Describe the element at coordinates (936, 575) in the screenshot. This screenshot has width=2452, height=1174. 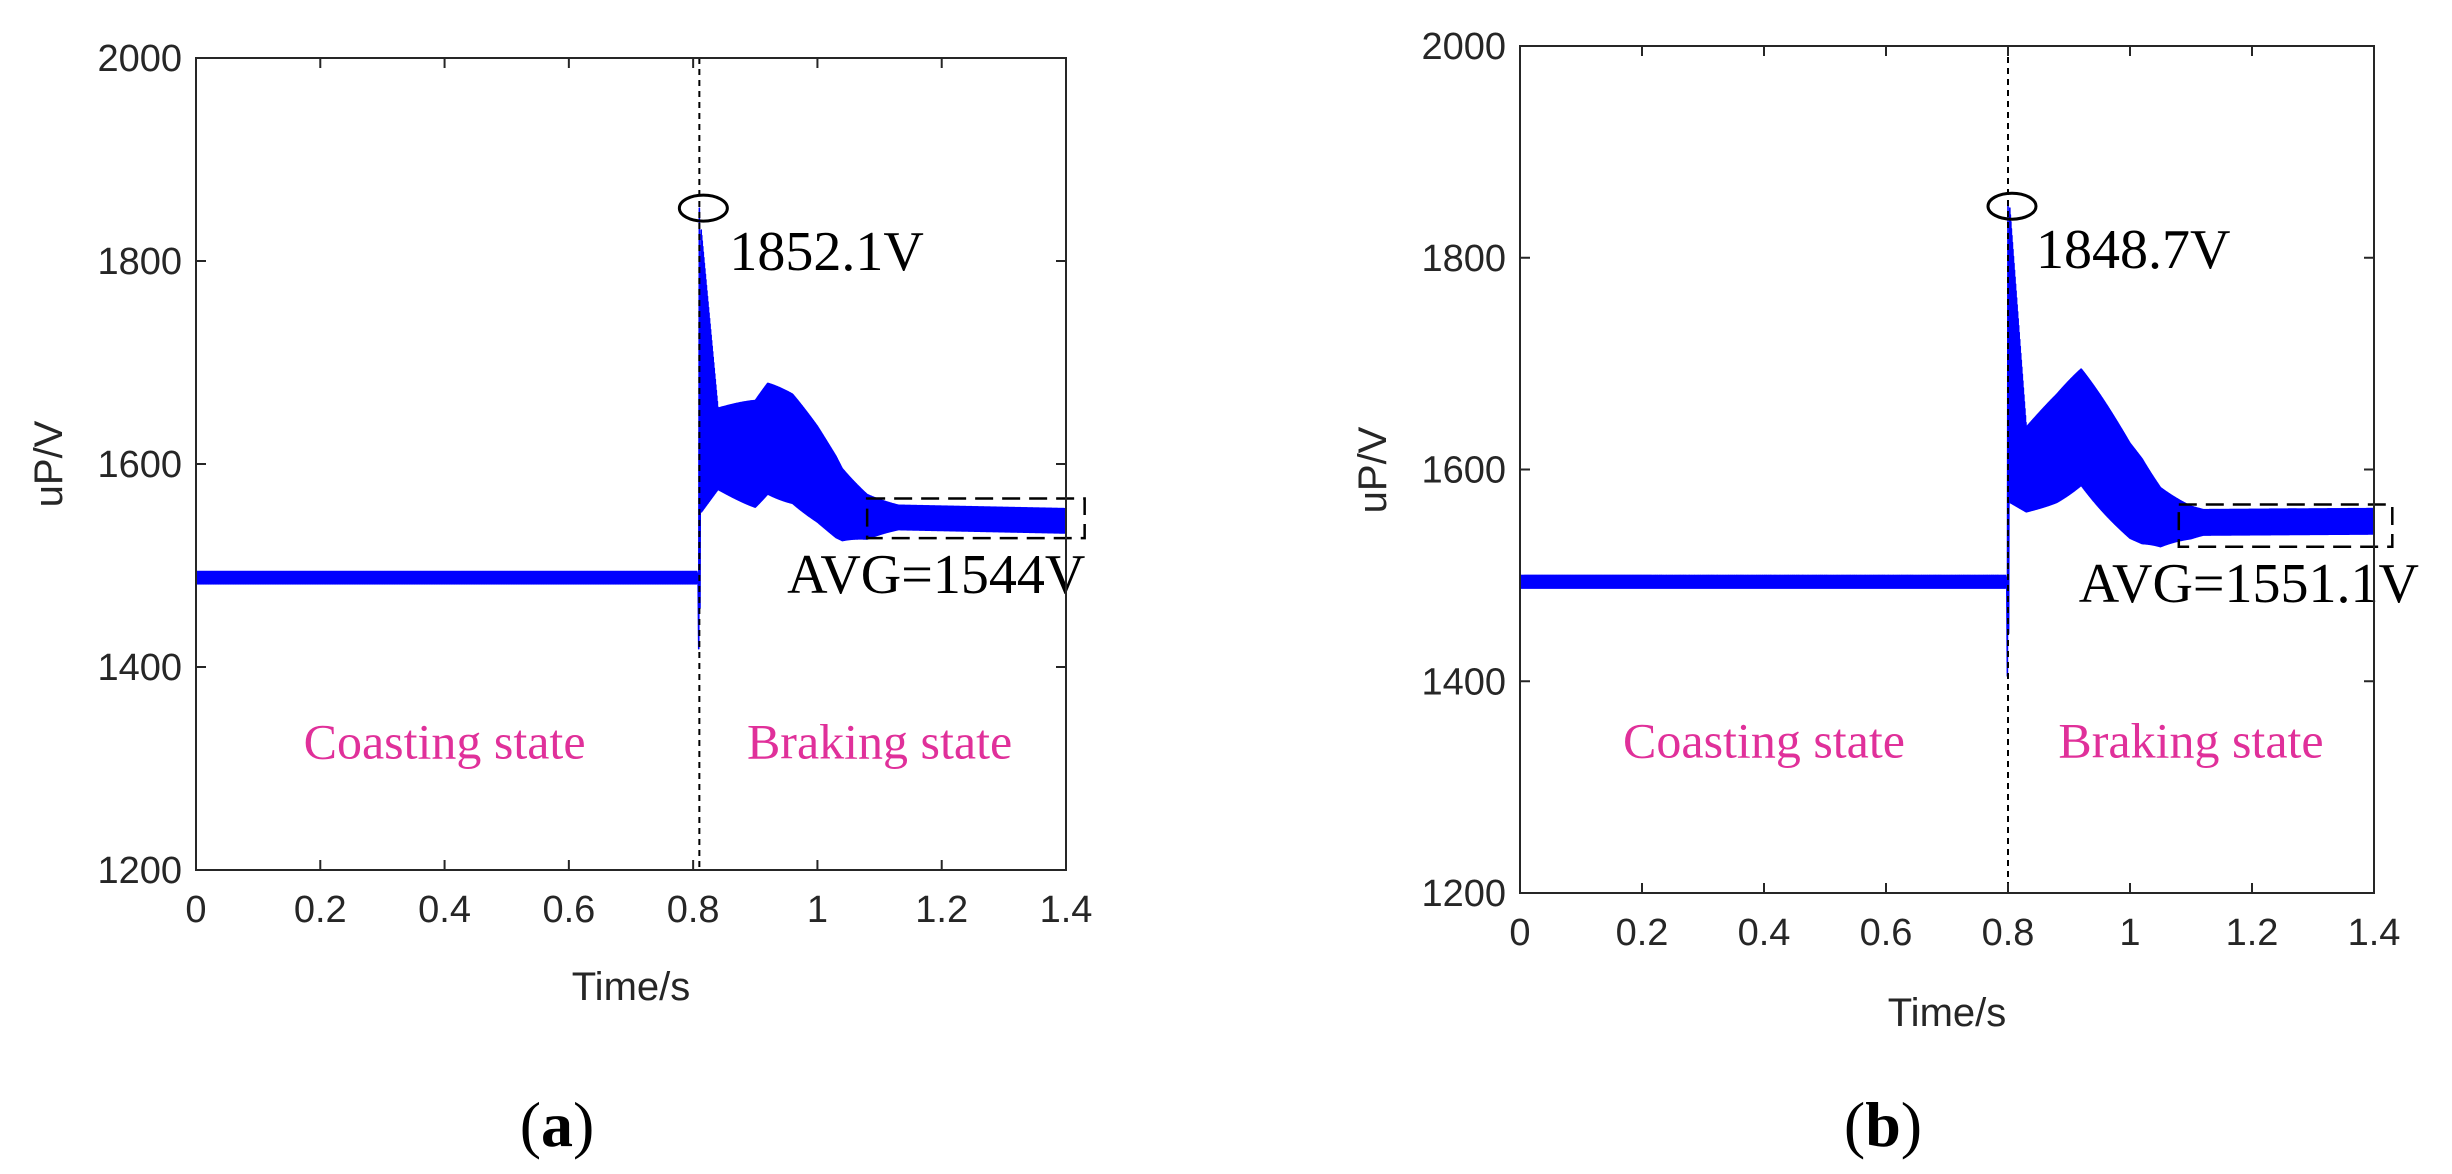
I see `avg-value-label: AVG=1544V` at that location.